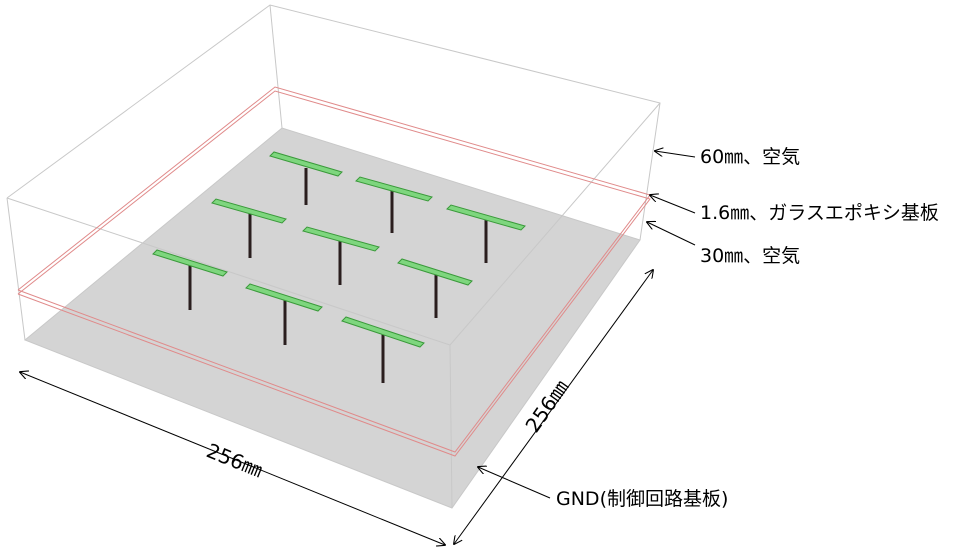 The height and width of the screenshot is (549, 972). Describe the element at coordinates (553, 407) in the screenshot. I see `side-dimension-arrow` at that location.